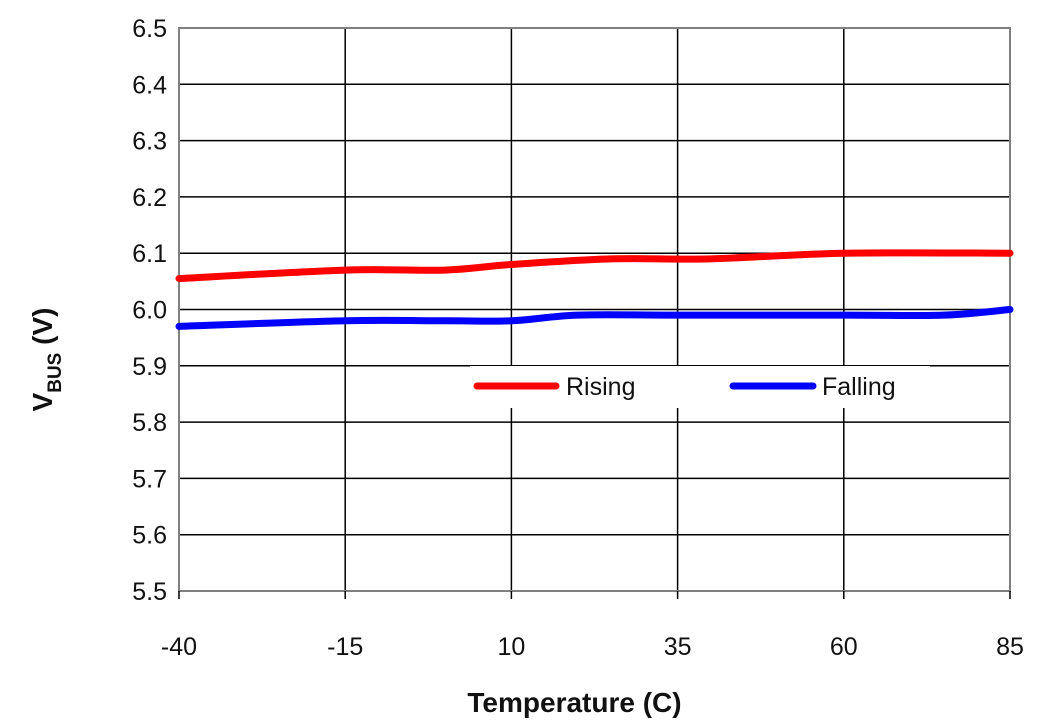  Describe the element at coordinates (592, 647) in the screenshot. I see `x-axis-tick-labels: -40 -15 10 35 60 85` at that location.